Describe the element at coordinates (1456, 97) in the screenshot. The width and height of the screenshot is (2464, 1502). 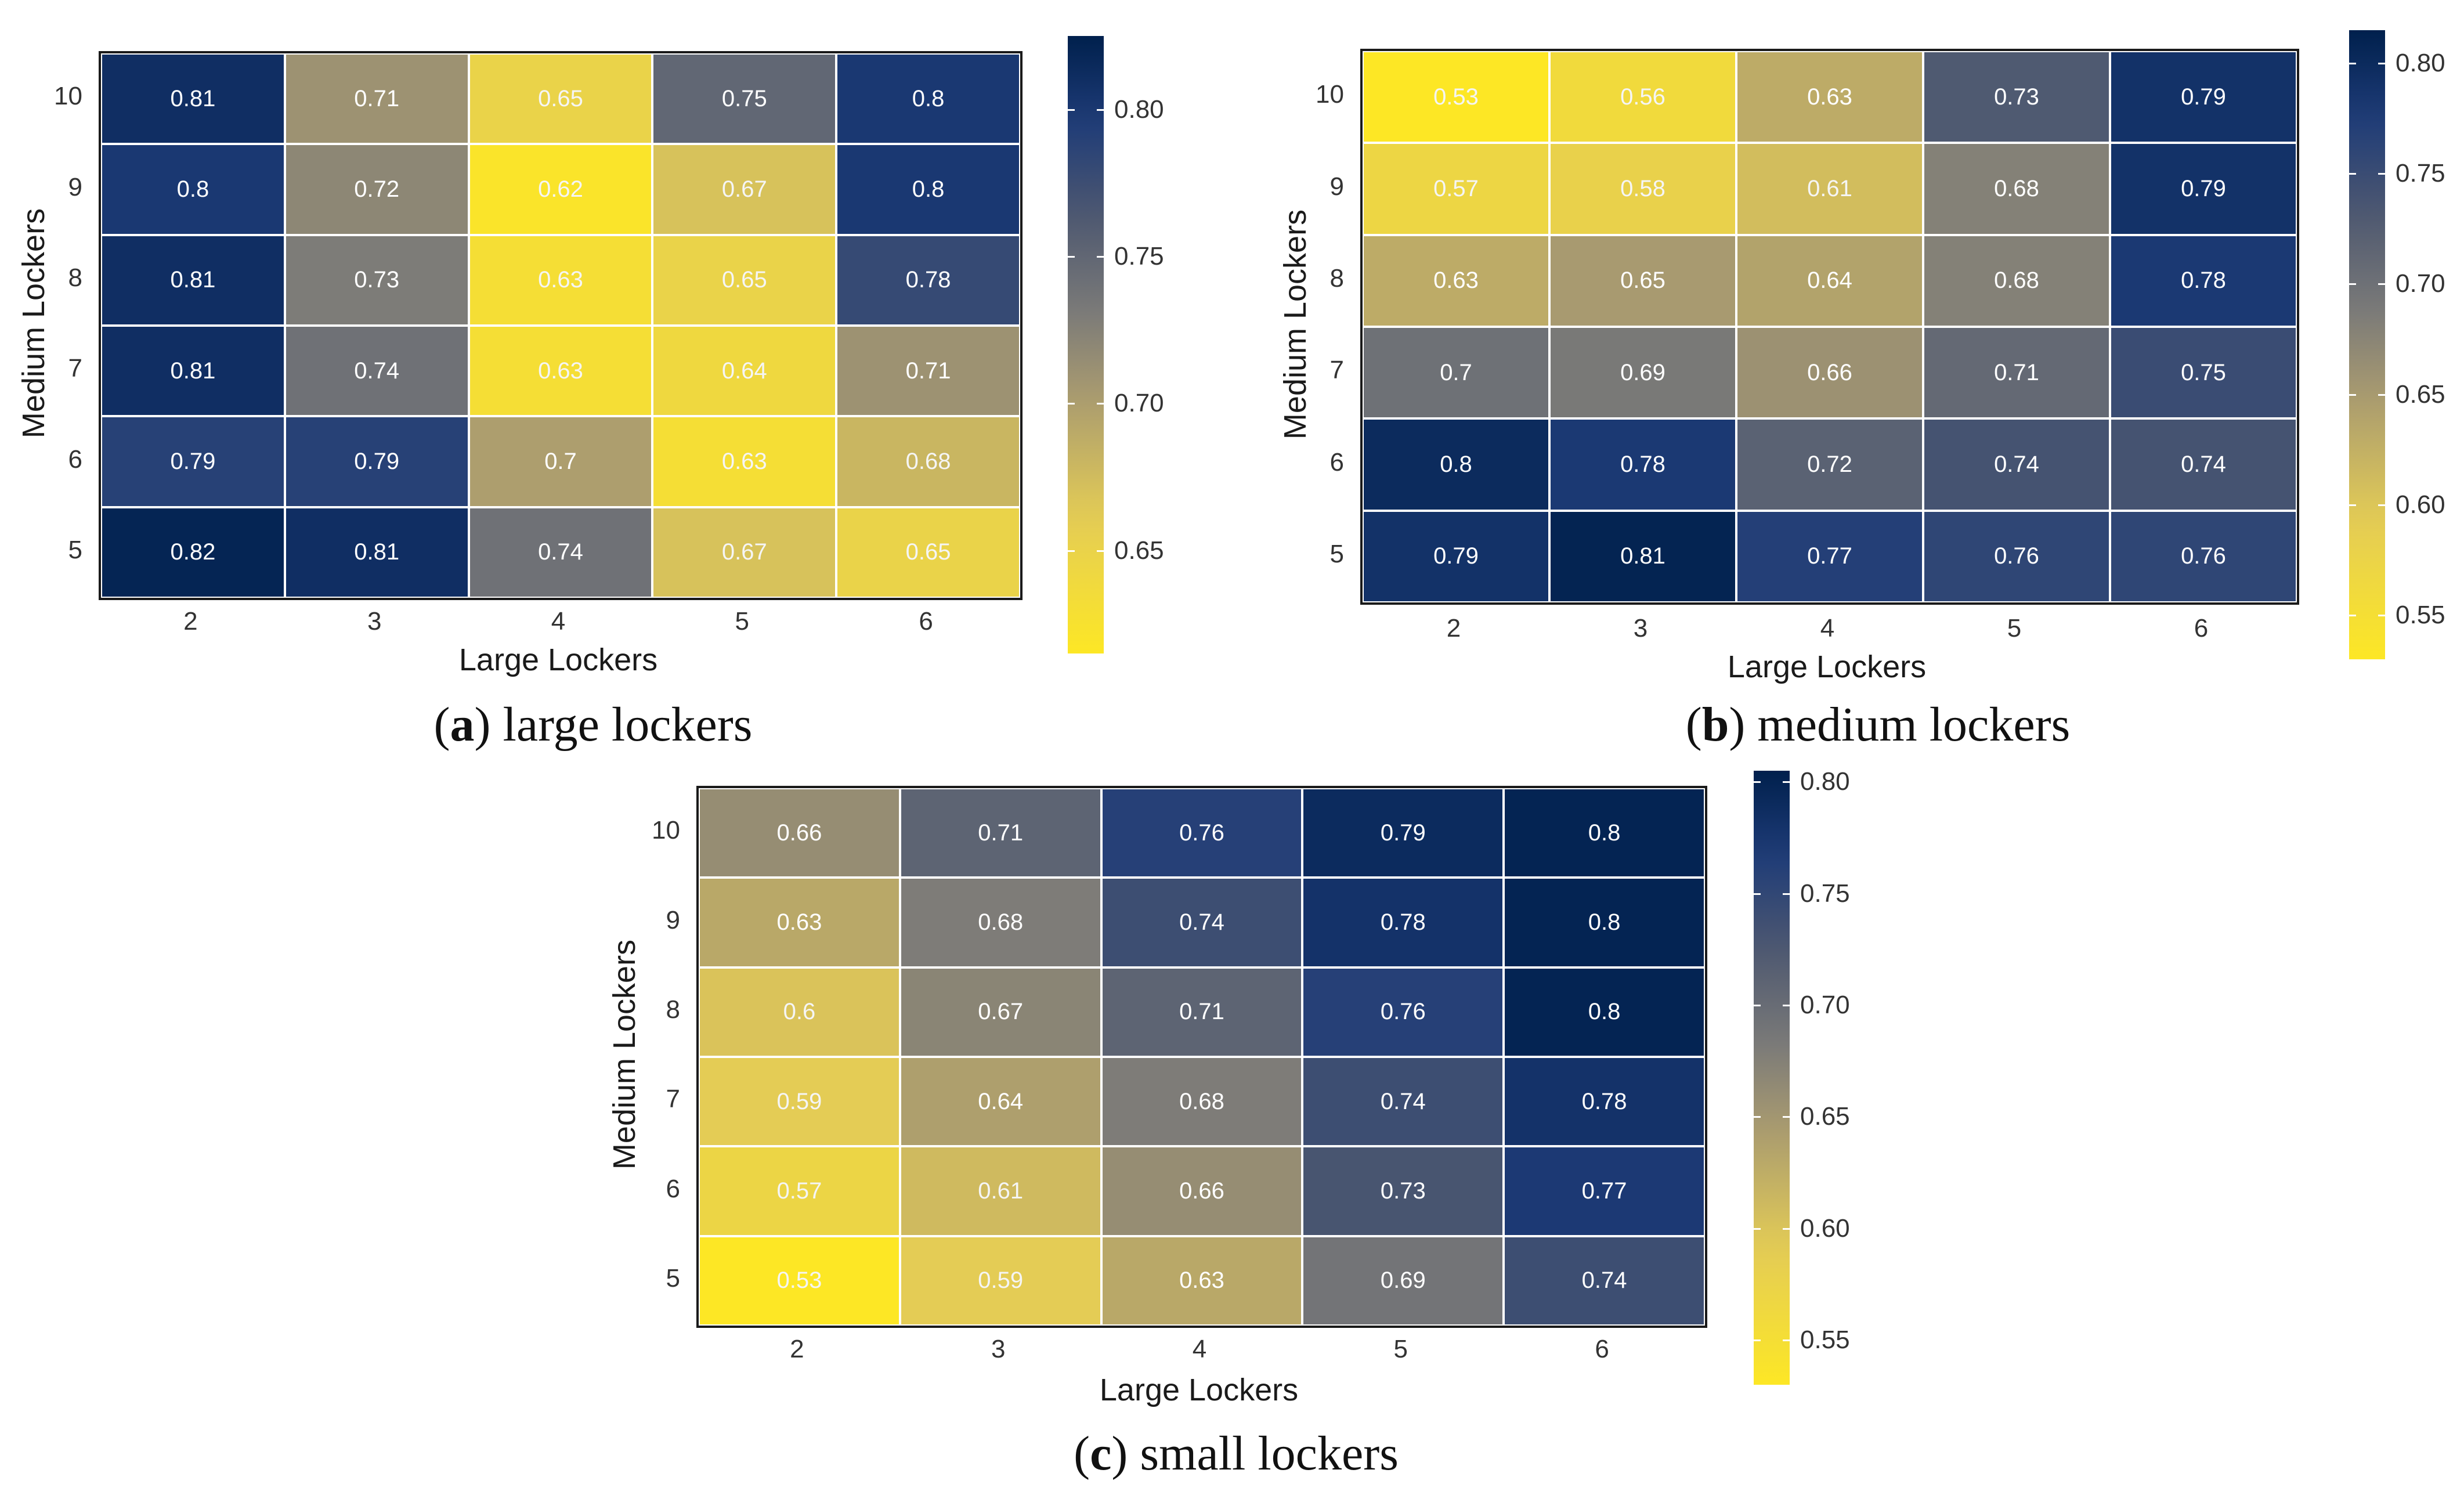
I see `heatmap-cell: 0.53` at that location.